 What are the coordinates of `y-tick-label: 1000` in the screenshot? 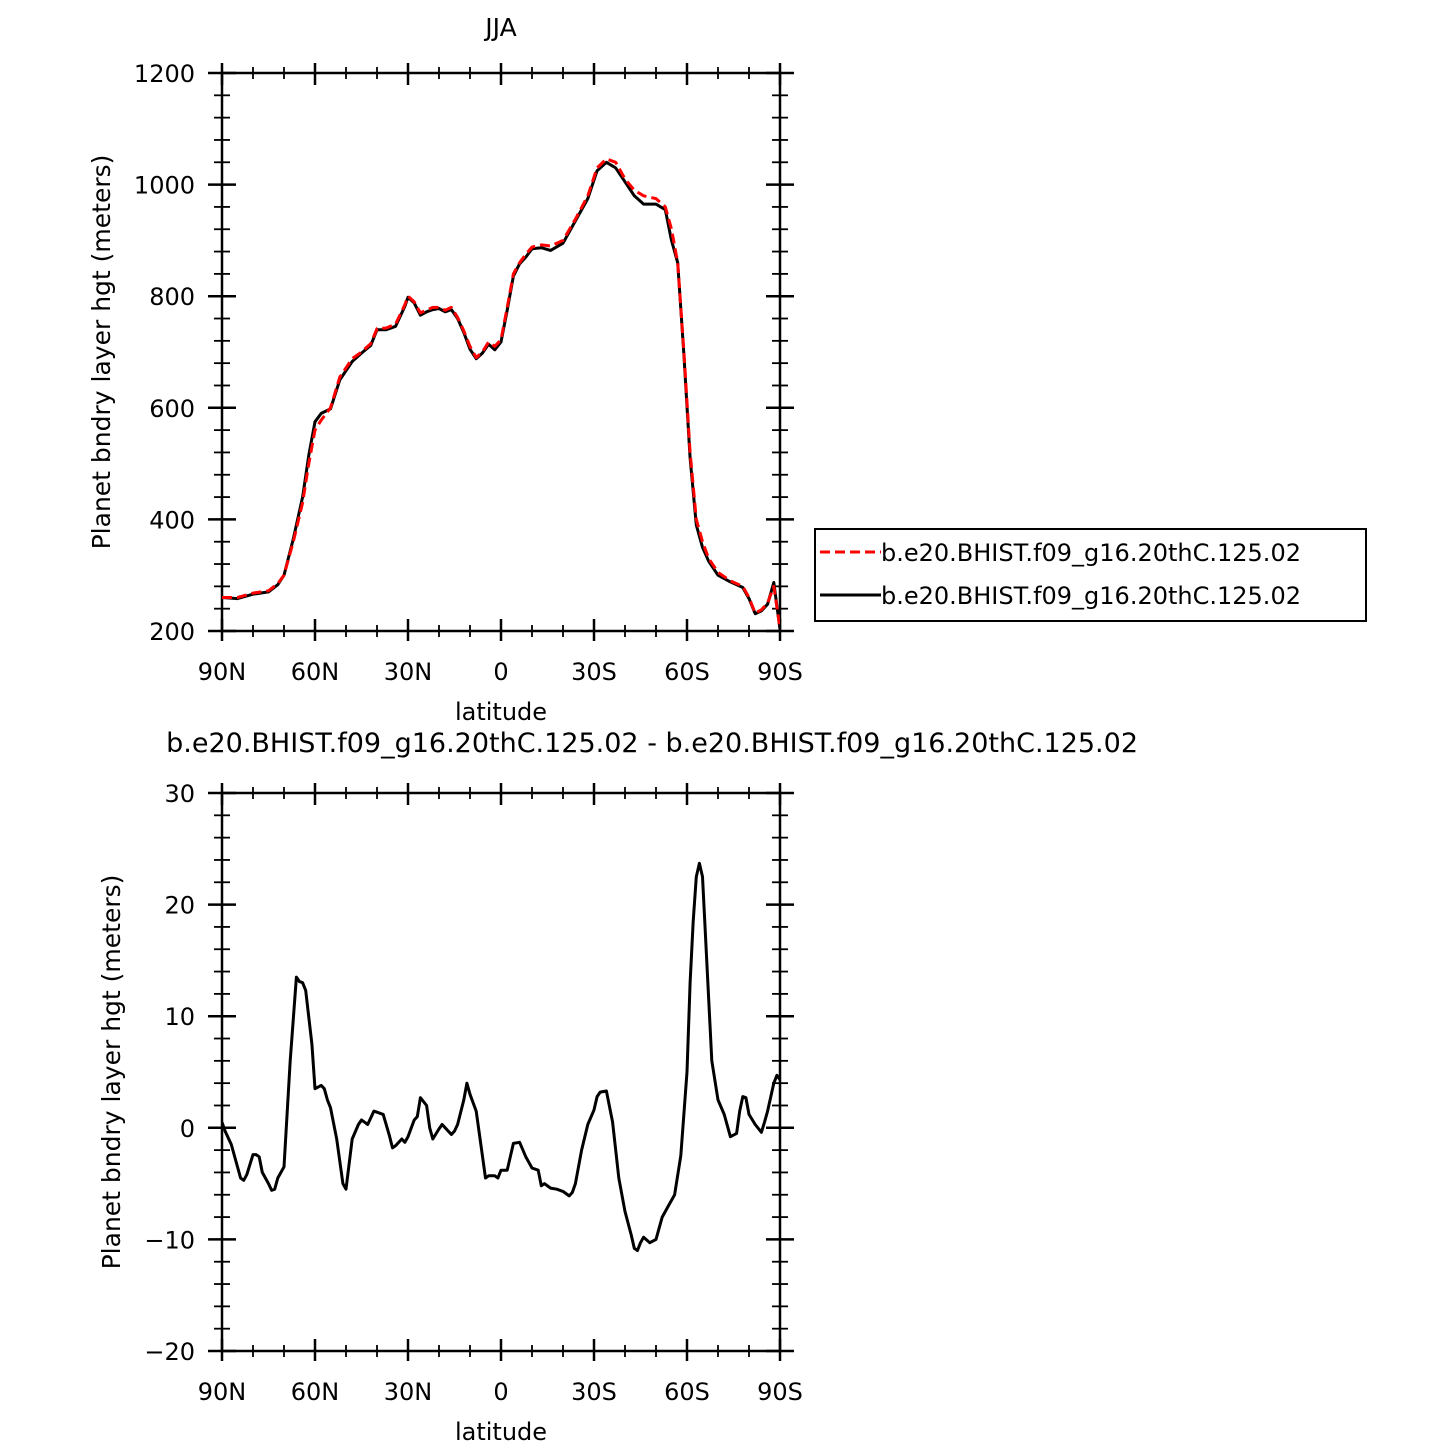 It's located at (164, 186).